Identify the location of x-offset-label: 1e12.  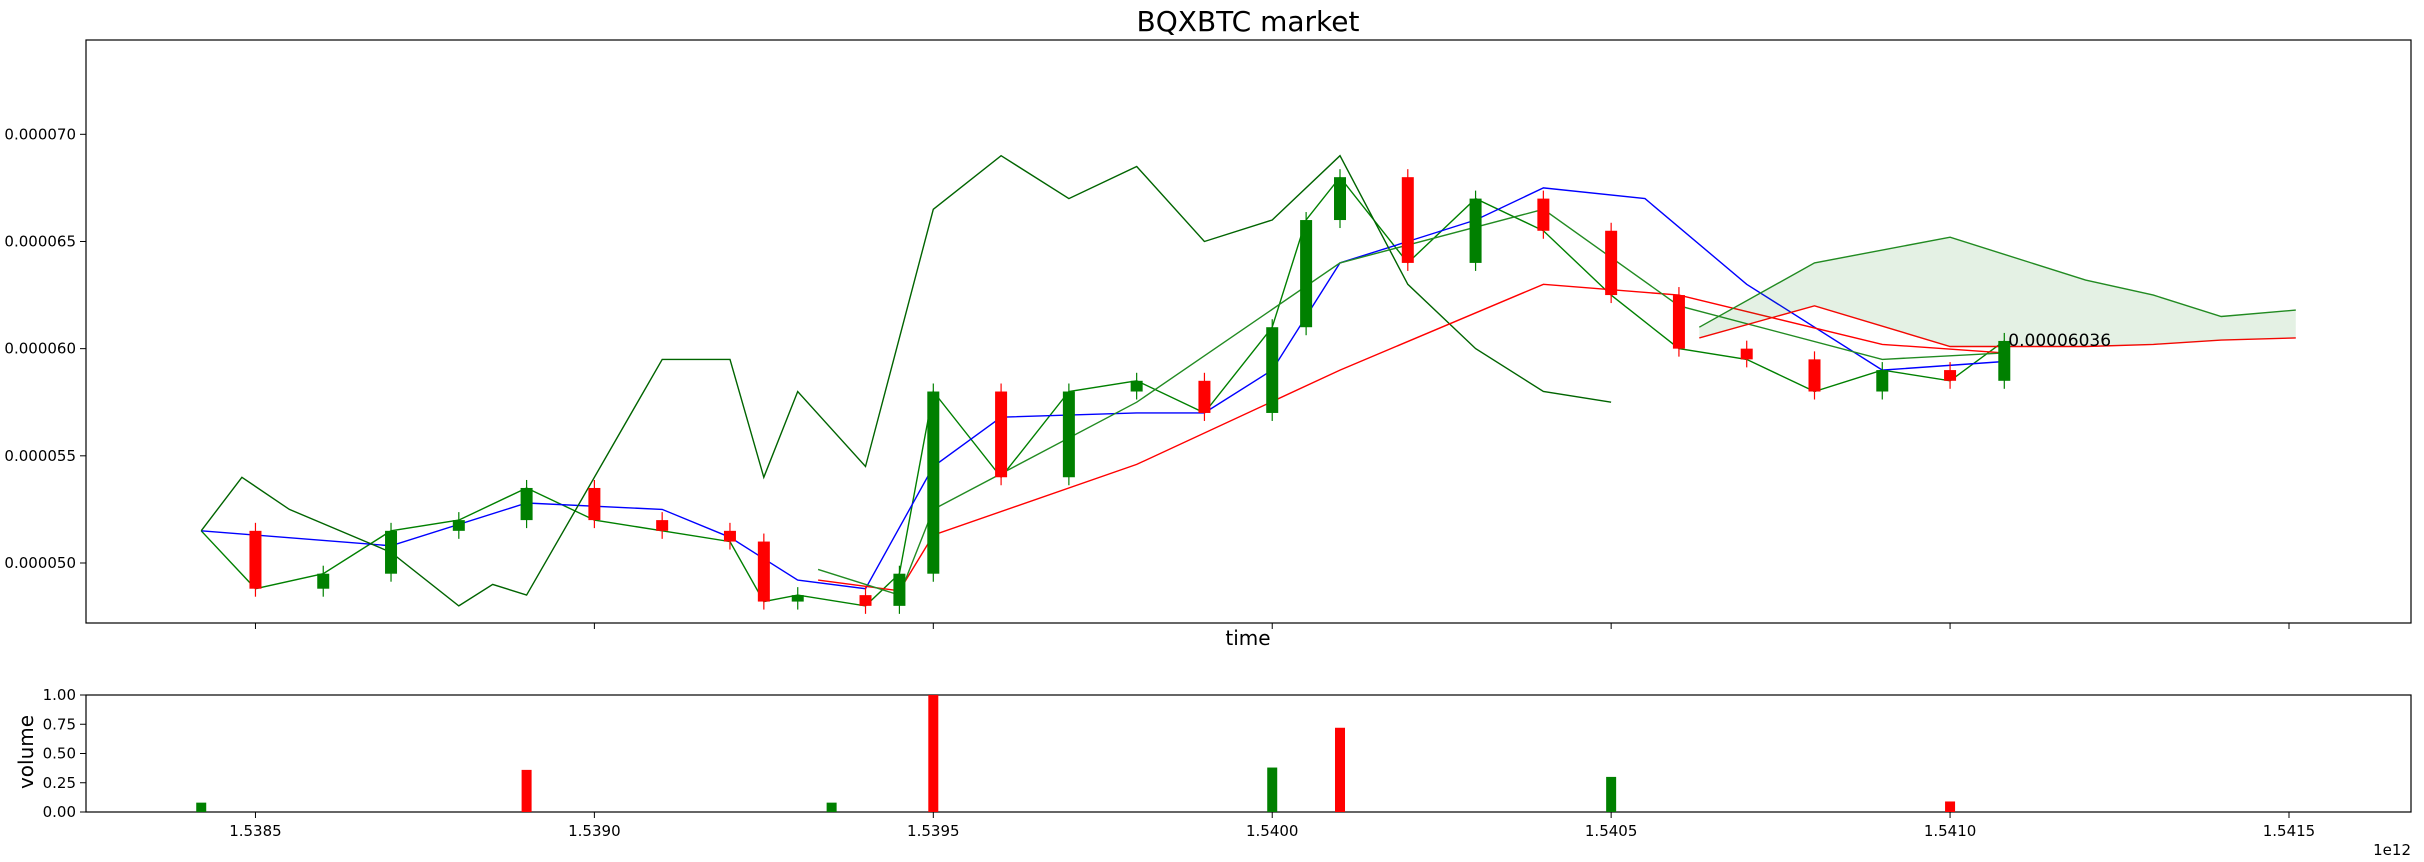
(2392, 850).